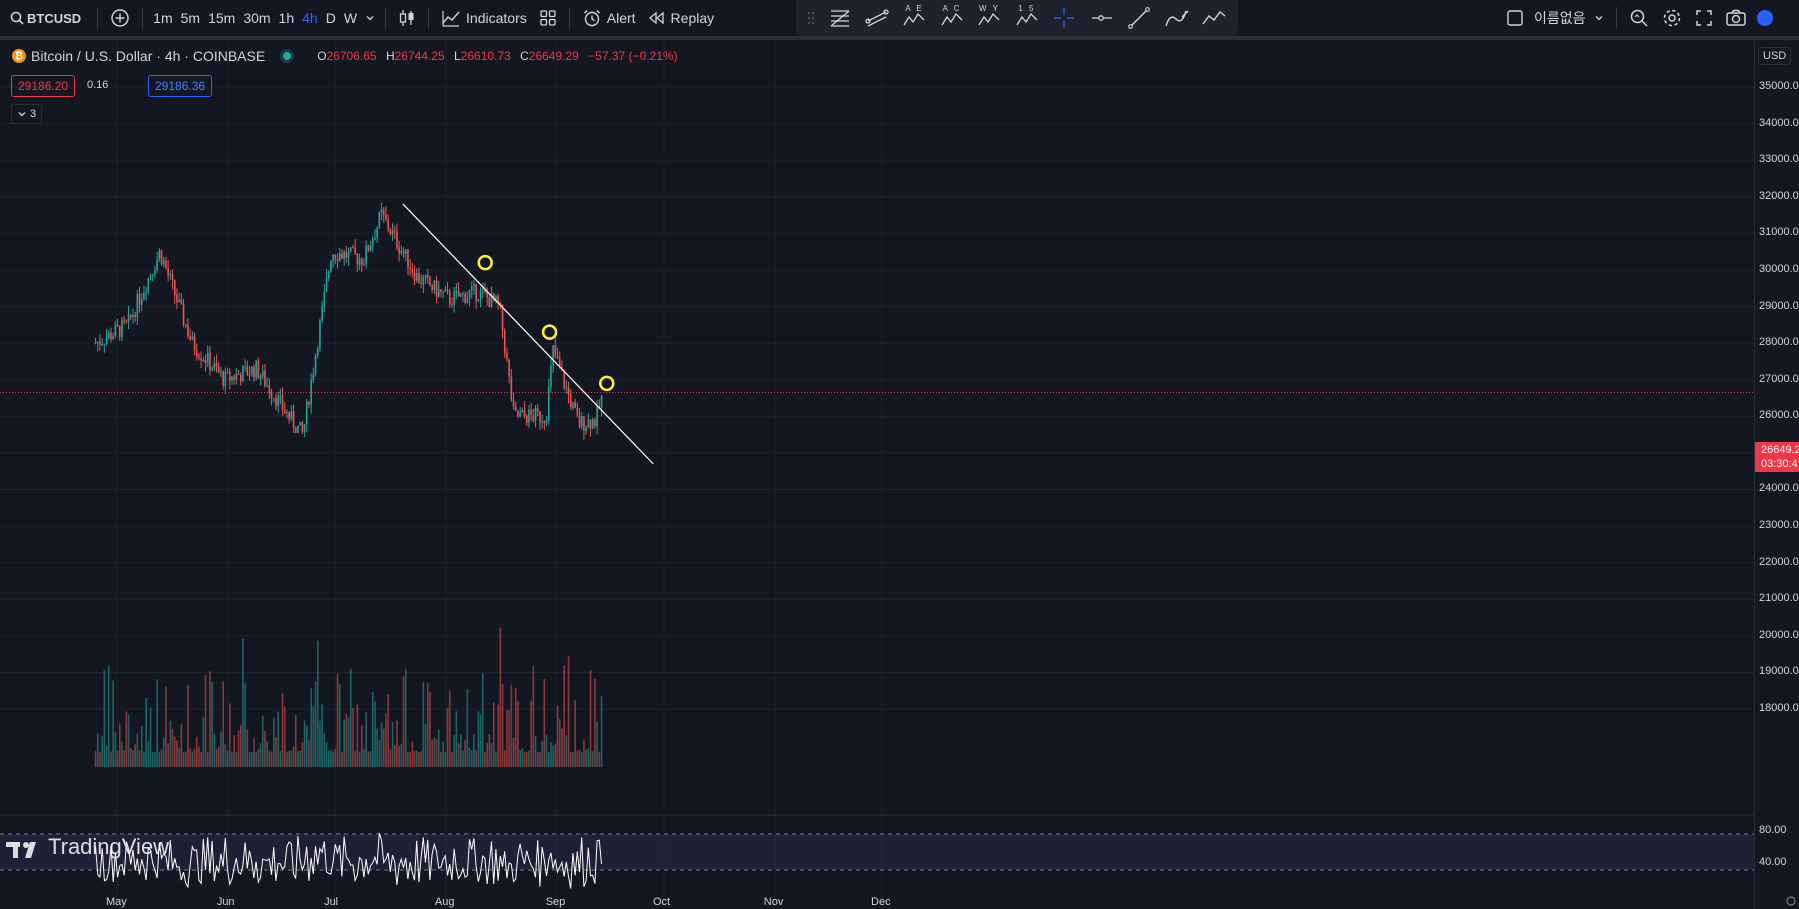  What do you see at coordinates (811, 18) in the screenshot?
I see `drag-handle-icon` at bounding box center [811, 18].